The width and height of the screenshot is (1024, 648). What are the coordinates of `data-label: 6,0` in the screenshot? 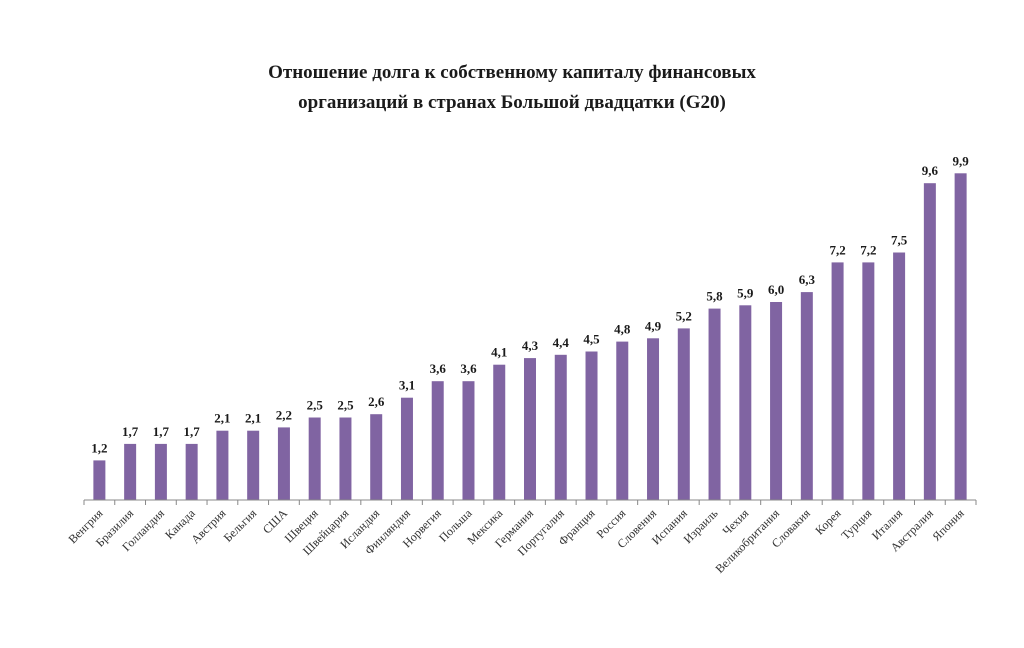 It's located at (776, 289).